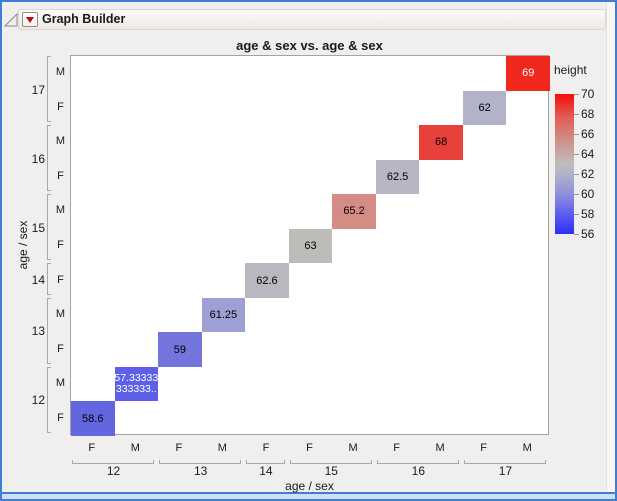 The width and height of the screenshot is (617, 501). I want to click on heatmap-cell: 63, so click(310, 246).